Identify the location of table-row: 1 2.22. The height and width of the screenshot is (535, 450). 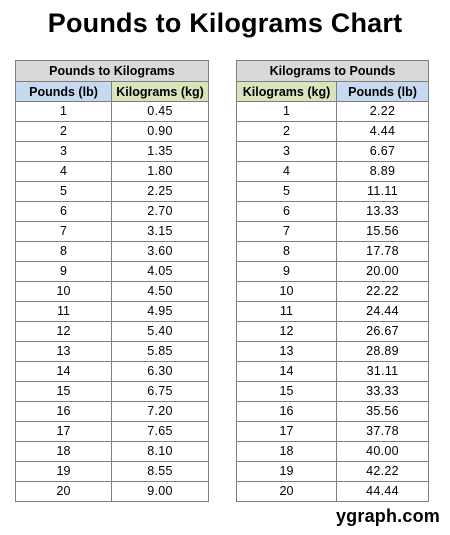
(333, 111).